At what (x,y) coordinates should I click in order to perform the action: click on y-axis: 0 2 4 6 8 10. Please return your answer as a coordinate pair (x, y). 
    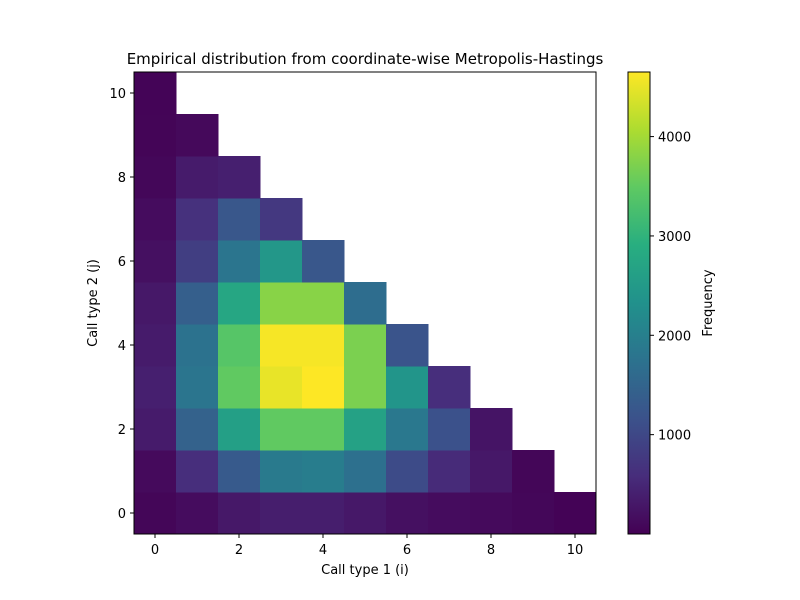
    Looking at the image, I should click on (121, 304).